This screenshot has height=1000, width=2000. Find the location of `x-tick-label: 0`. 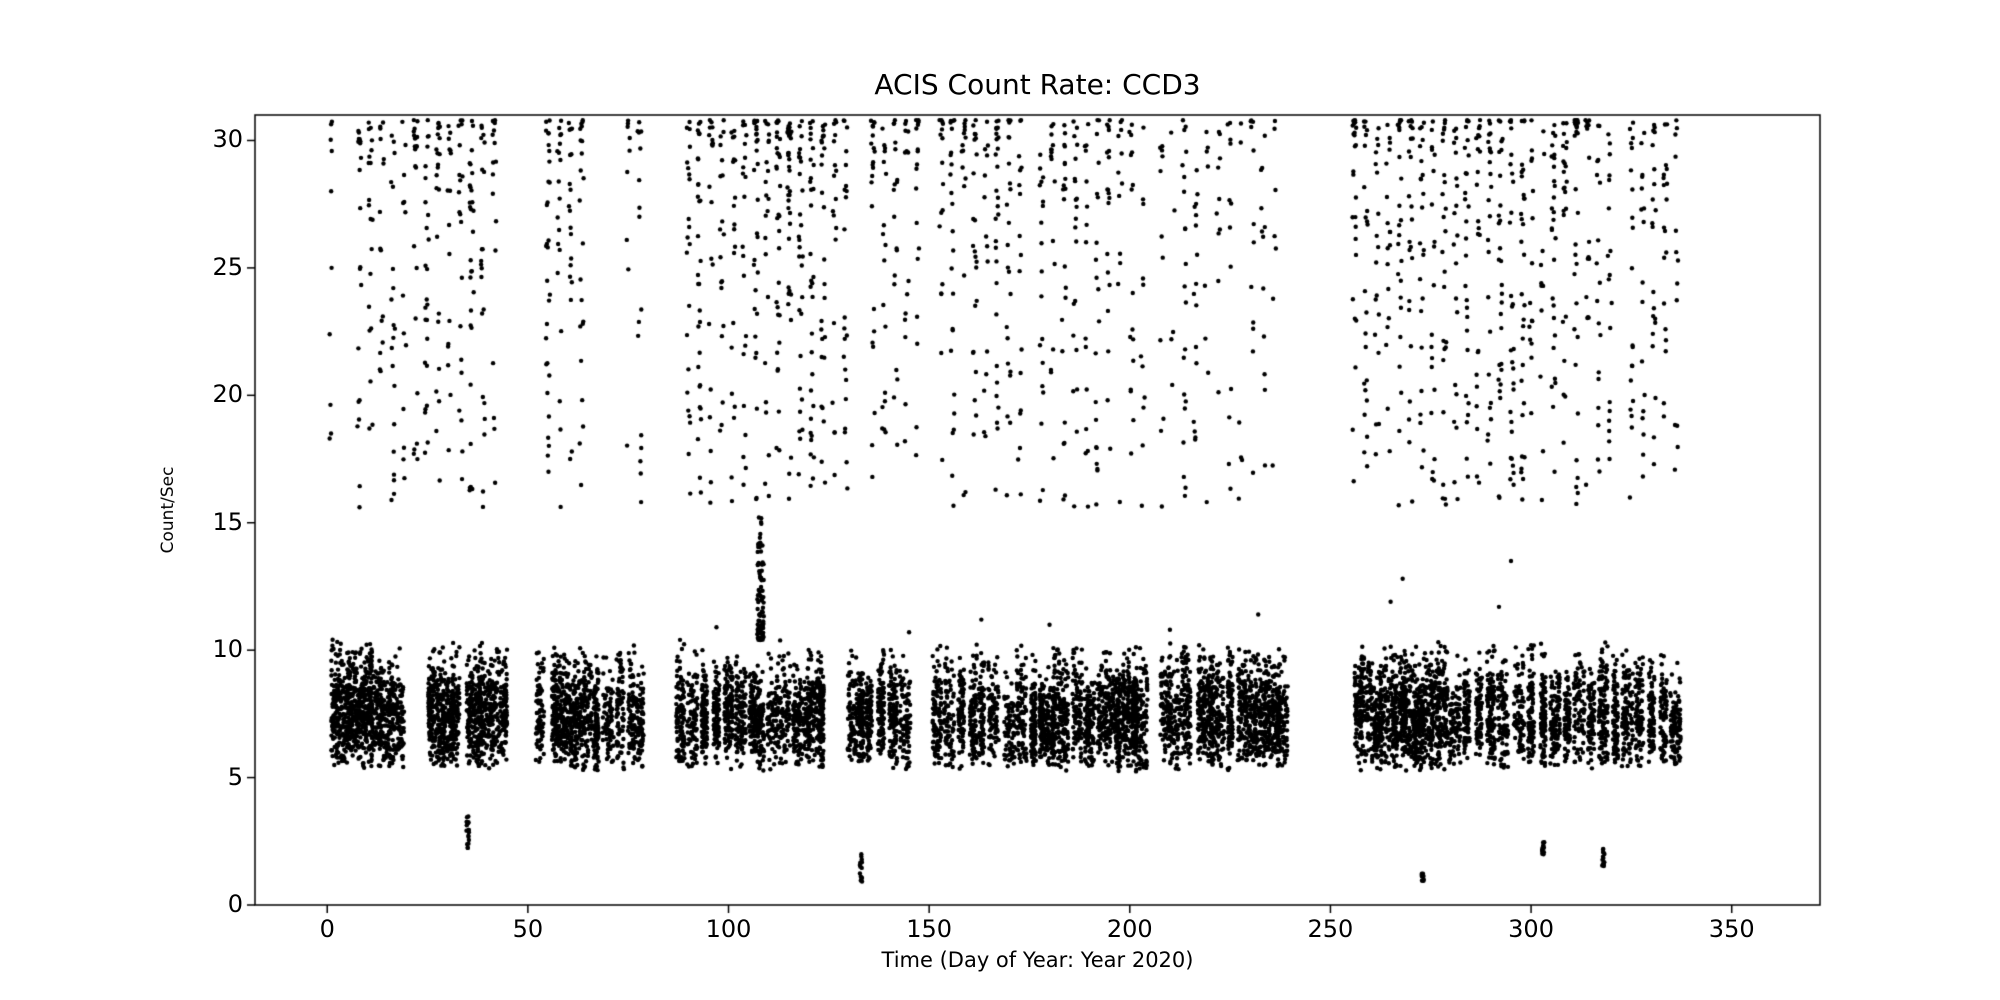

x-tick-label: 0 is located at coordinates (327, 929).